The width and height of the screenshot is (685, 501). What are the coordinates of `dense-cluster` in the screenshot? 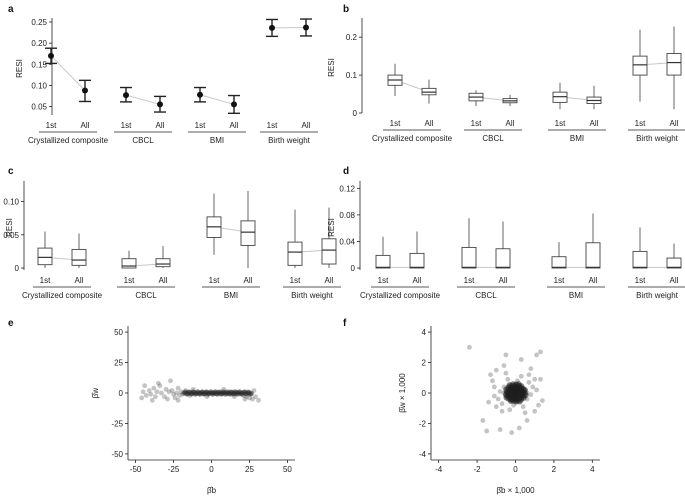 It's located at (217, 393).